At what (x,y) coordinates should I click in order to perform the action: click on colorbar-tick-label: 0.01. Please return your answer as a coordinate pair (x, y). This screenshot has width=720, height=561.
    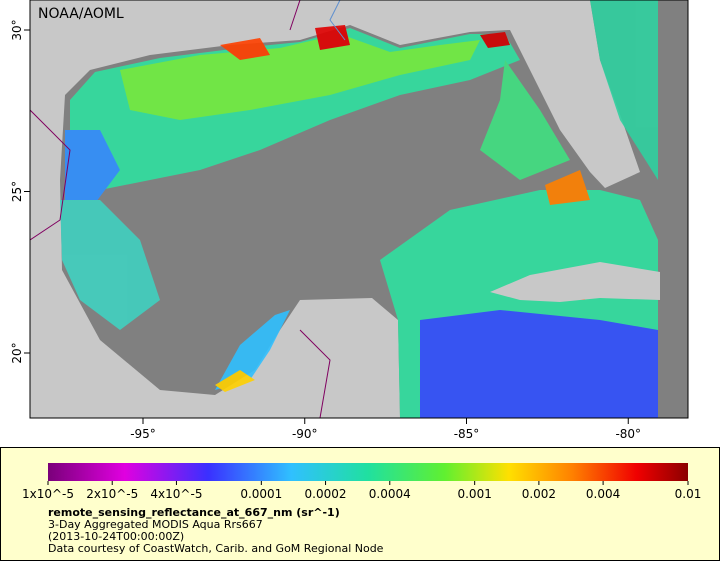
    Looking at the image, I should click on (688, 494).